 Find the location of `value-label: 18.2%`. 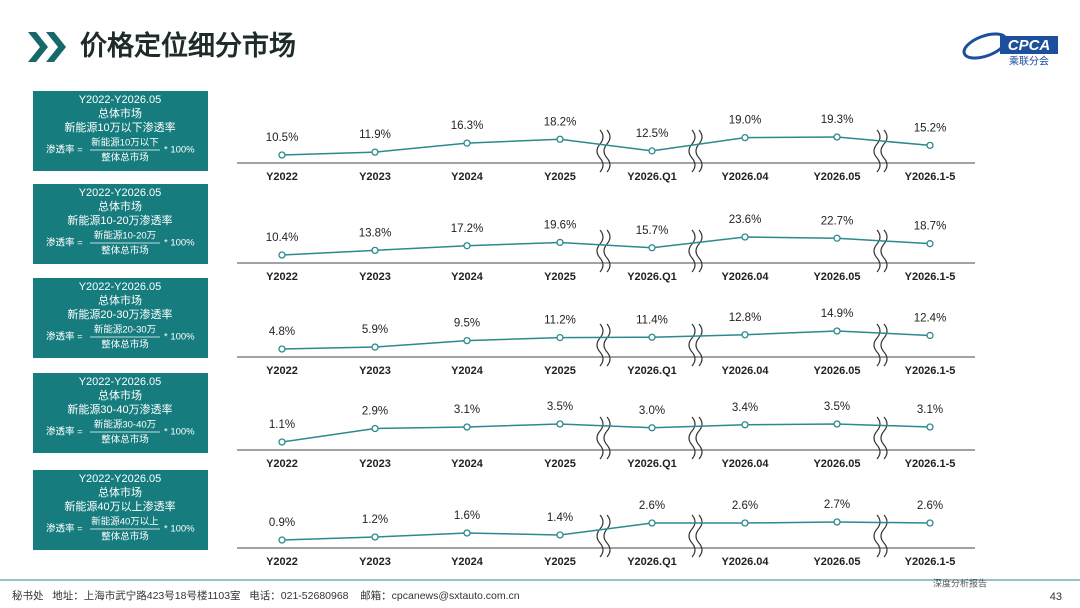

value-label: 18.2% is located at coordinates (560, 122).